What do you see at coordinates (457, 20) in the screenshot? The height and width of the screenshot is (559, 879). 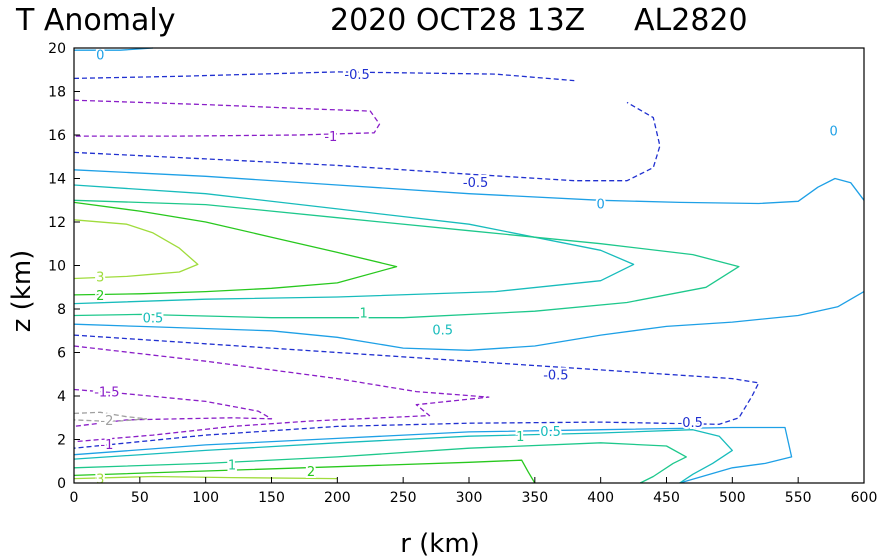 I see `chart-datetime: 2020 OCT28 13Z` at bounding box center [457, 20].